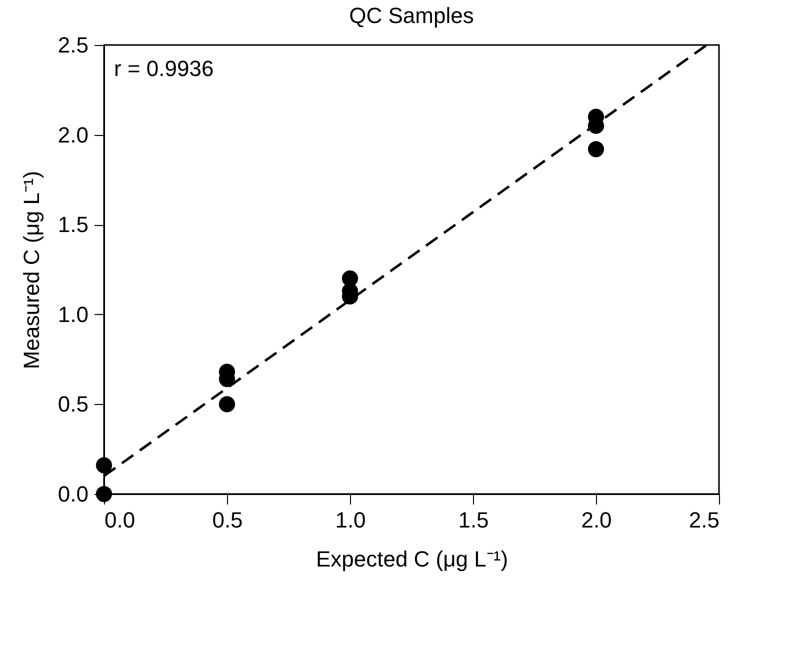  Describe the element at coordinates (164, 68) in the screenshot. I see `annotation: r = 0.9936` at that location.